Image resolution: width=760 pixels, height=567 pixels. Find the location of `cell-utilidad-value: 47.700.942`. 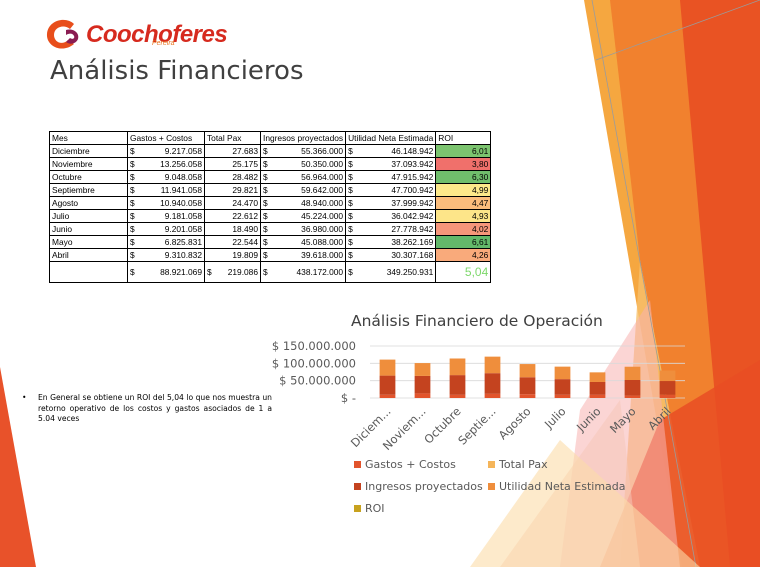

cell-utilidad-value: 47.700.942 is located at coordinates (412, 190).